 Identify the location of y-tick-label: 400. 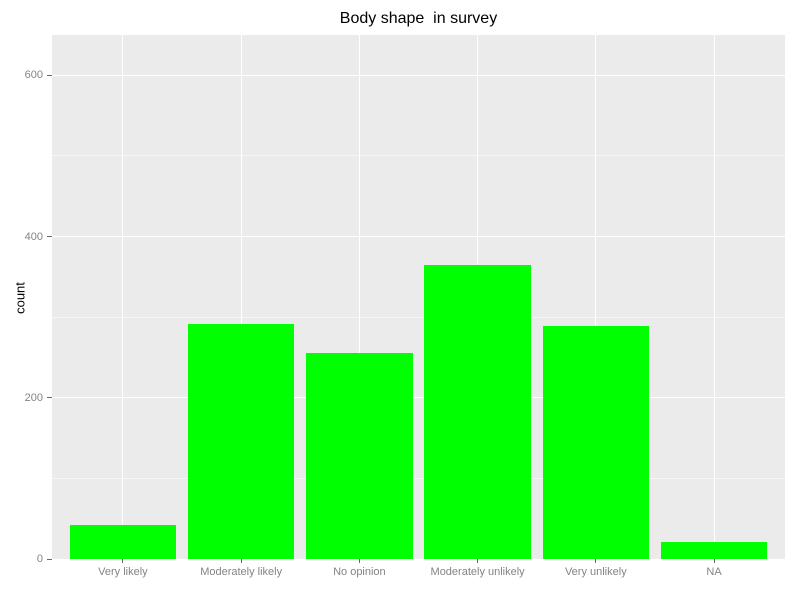
(33, 236).